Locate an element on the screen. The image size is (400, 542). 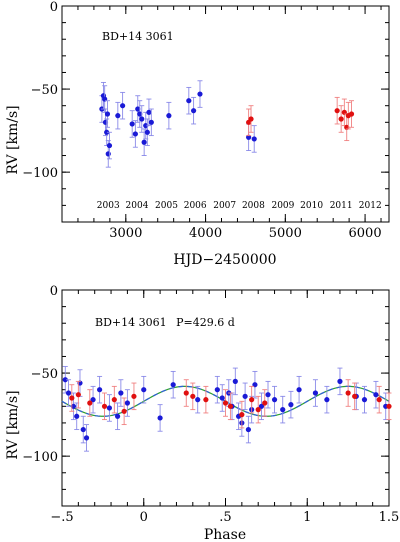
y-axis-label-top: RV [km/s] is located at coordinates (13, 139).